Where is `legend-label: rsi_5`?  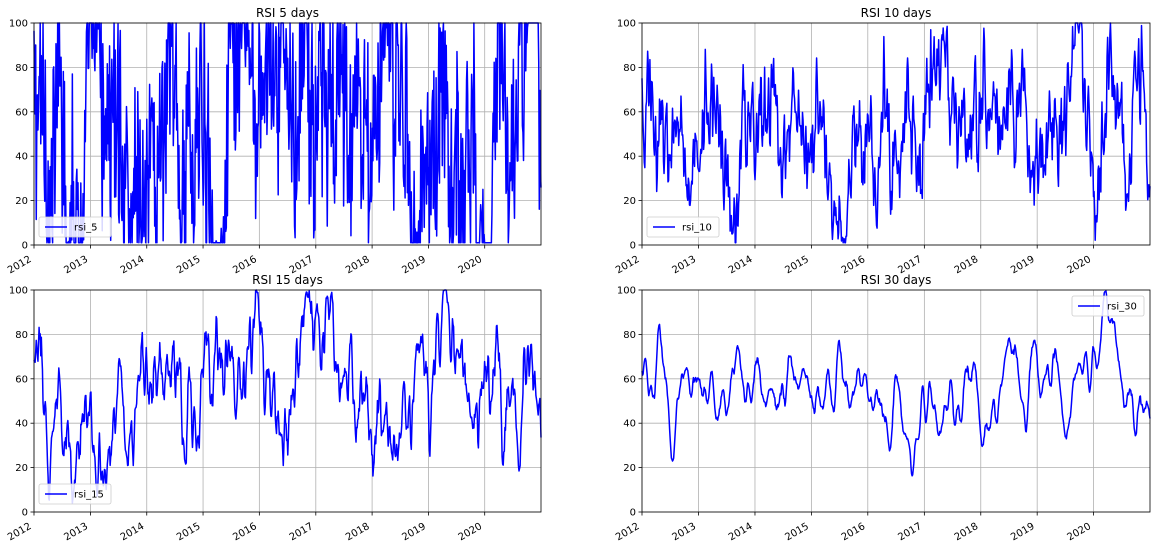
legend-label: rsi_5 is located at coordinates (85, 228).